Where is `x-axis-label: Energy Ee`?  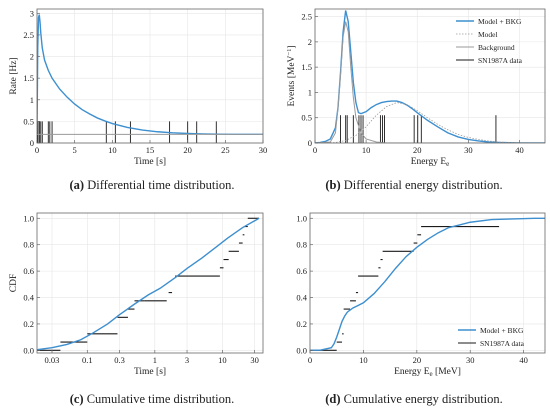
x-axis-label: Energy Ee is located at coordinates (430, 162).